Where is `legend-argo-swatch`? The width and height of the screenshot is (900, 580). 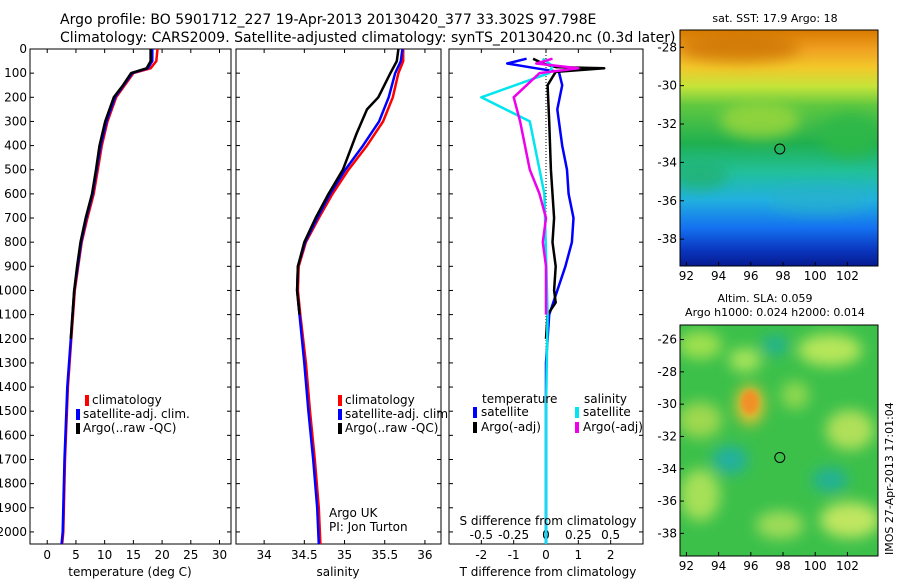
legend-argo-swatch is located at coordinates (78, 428).